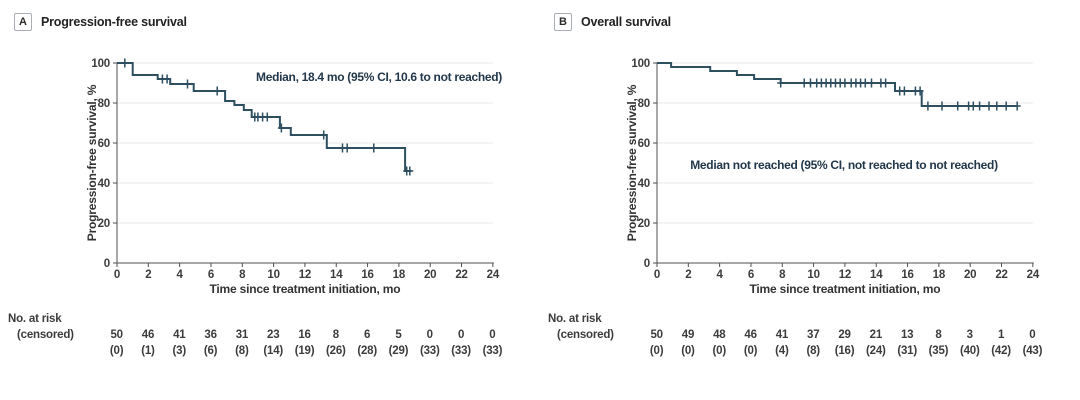 Image resolution: width=1080 pixels, height=400 pixels. Describe the element at coordinates (844, 351) in the screenshot. I see `censored-count: (16)` at that location.